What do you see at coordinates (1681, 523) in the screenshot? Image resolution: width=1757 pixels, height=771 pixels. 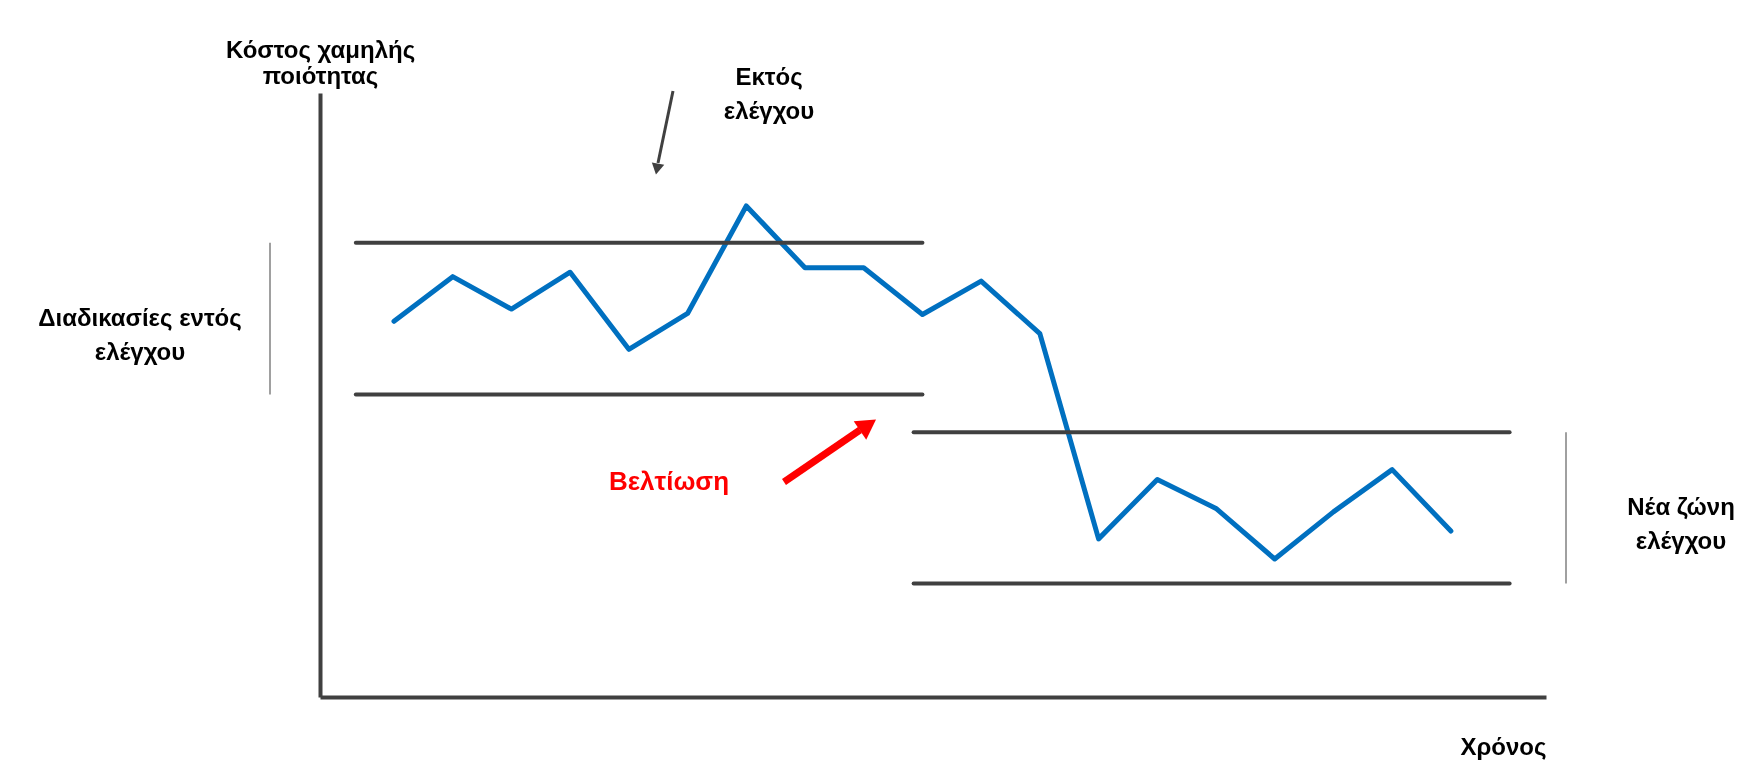 I see `text: Νέα ζώνη ελέγχου` at bounding box center [1681, 523].